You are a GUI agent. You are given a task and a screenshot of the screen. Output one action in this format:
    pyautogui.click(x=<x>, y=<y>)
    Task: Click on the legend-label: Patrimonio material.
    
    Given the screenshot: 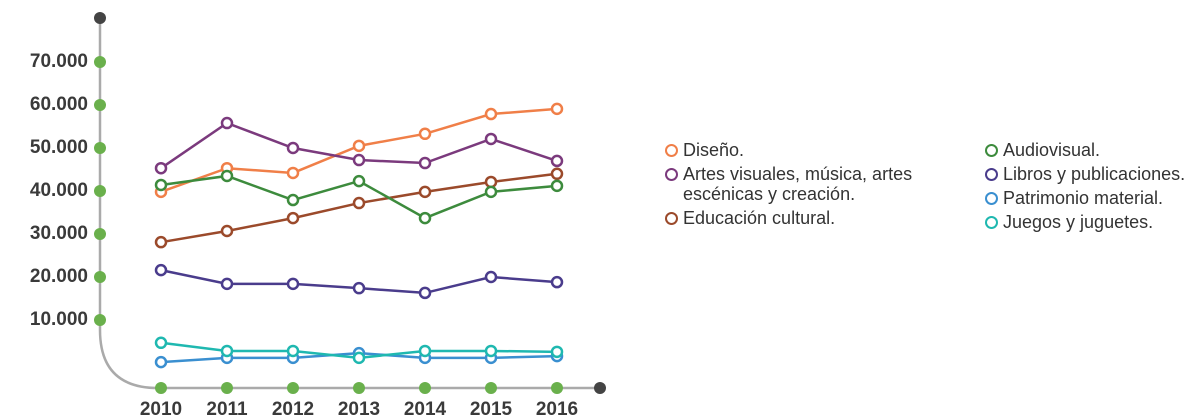 What is the action you would take?
    pyautogui.click(x=1083, y=198)
    